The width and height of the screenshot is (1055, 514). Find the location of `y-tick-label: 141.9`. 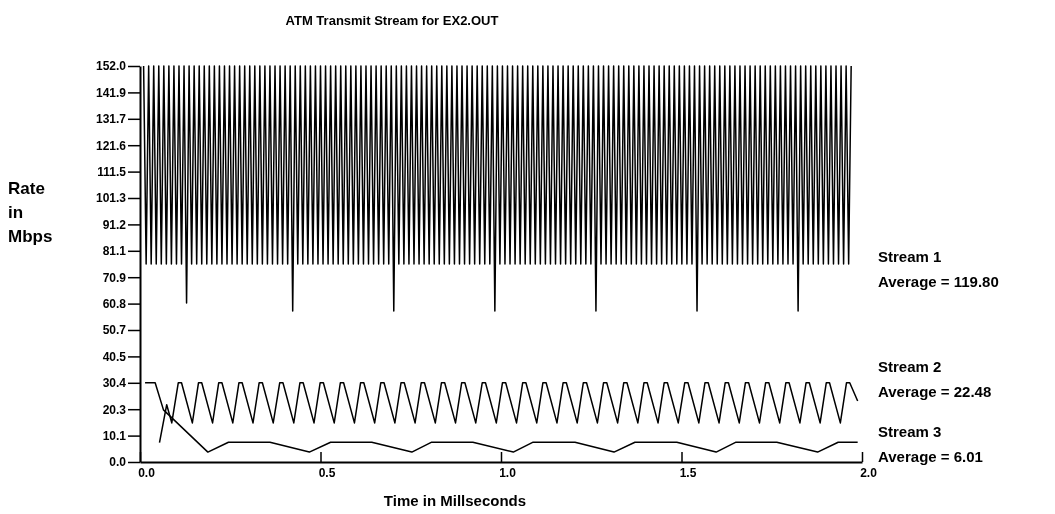

y-tick-label: 141.9 is located at coordinates (111, 92).